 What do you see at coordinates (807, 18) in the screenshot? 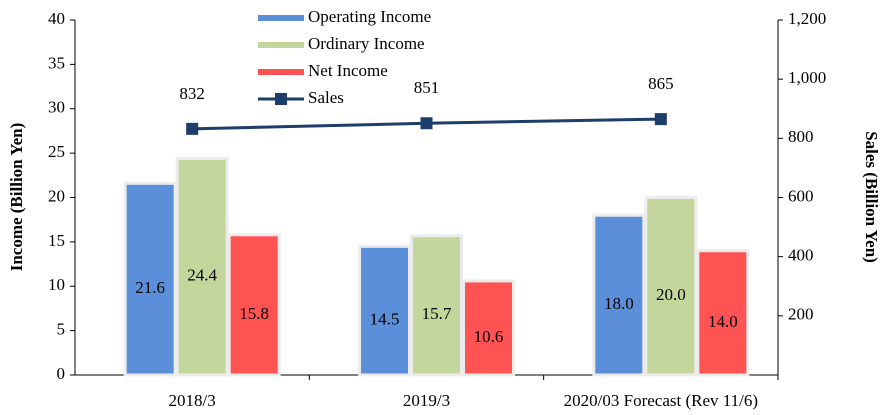
I see `y2-tick-label: 1,200` at bounding box center [807, 18].